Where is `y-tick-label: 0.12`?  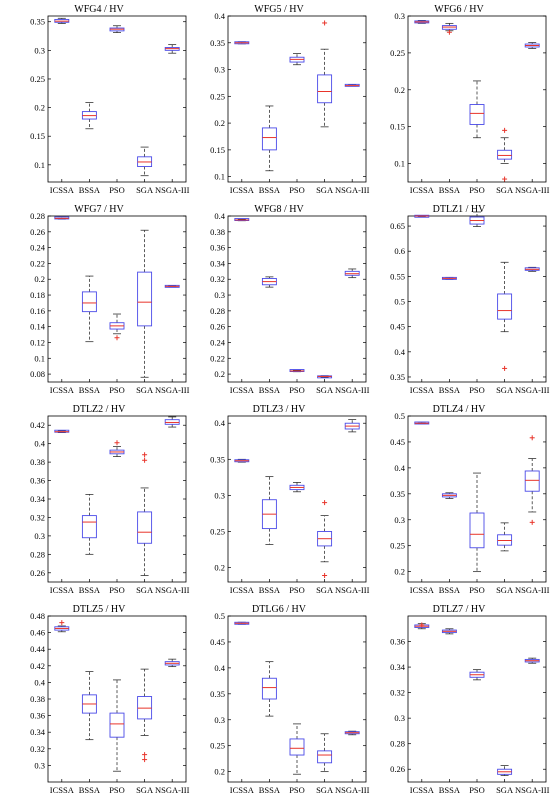
y-tick-label: 0.12 is located at coordinates (37, 342).